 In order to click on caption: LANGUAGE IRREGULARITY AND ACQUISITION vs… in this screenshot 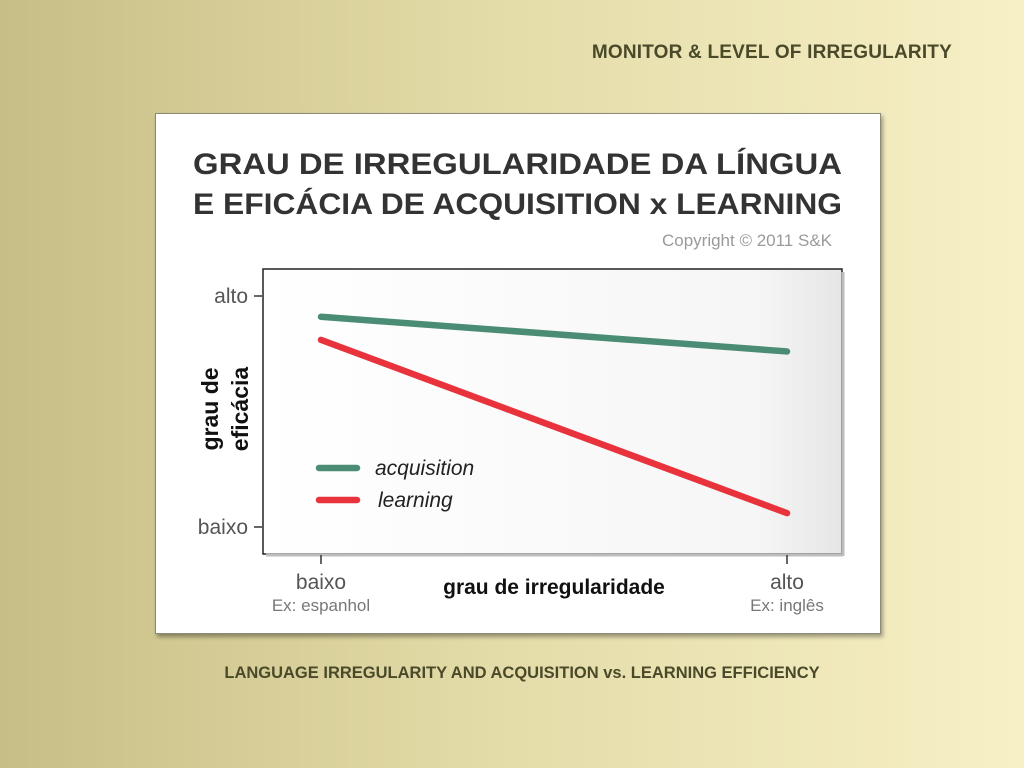, I will do `click(522, 673)`.